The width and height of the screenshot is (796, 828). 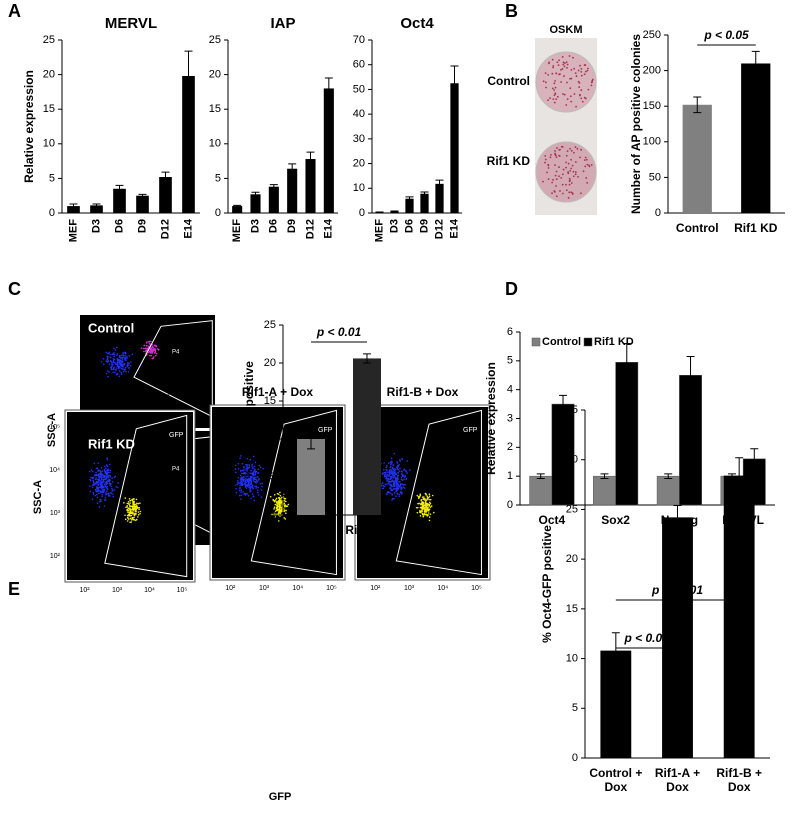 What do you see at coordinates (14, 289) in the screenshot?
I see `panel-letter: C` at bounding box center [14, 289].